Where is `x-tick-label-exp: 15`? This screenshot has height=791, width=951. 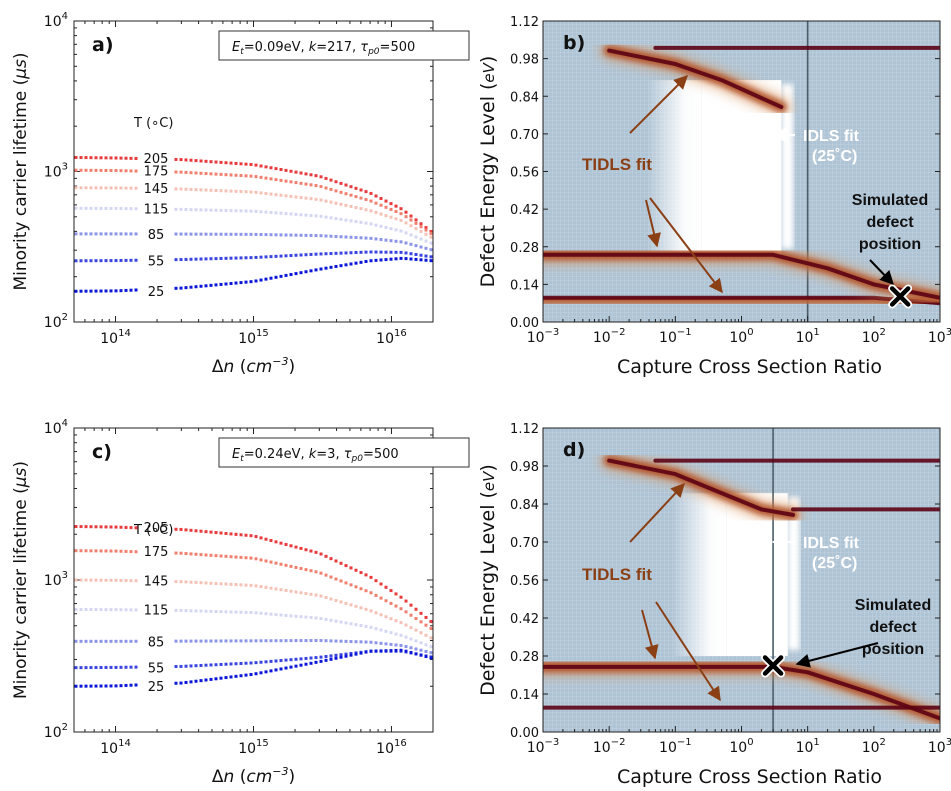
x-tick-label-exp: 15 is located at coordinates (262, 333).